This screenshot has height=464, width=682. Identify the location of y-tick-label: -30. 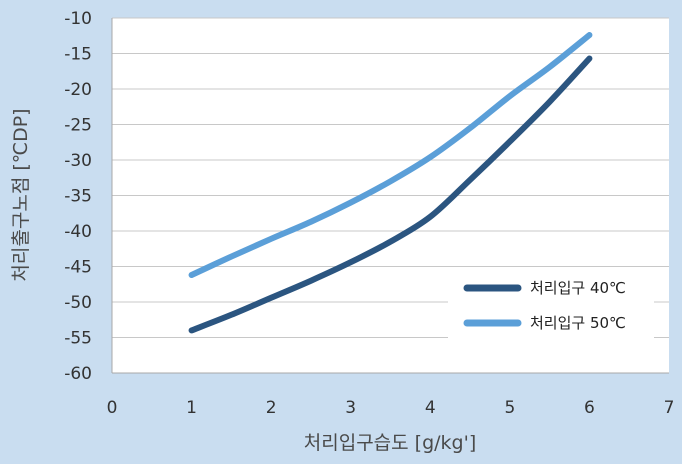
(78, 161).